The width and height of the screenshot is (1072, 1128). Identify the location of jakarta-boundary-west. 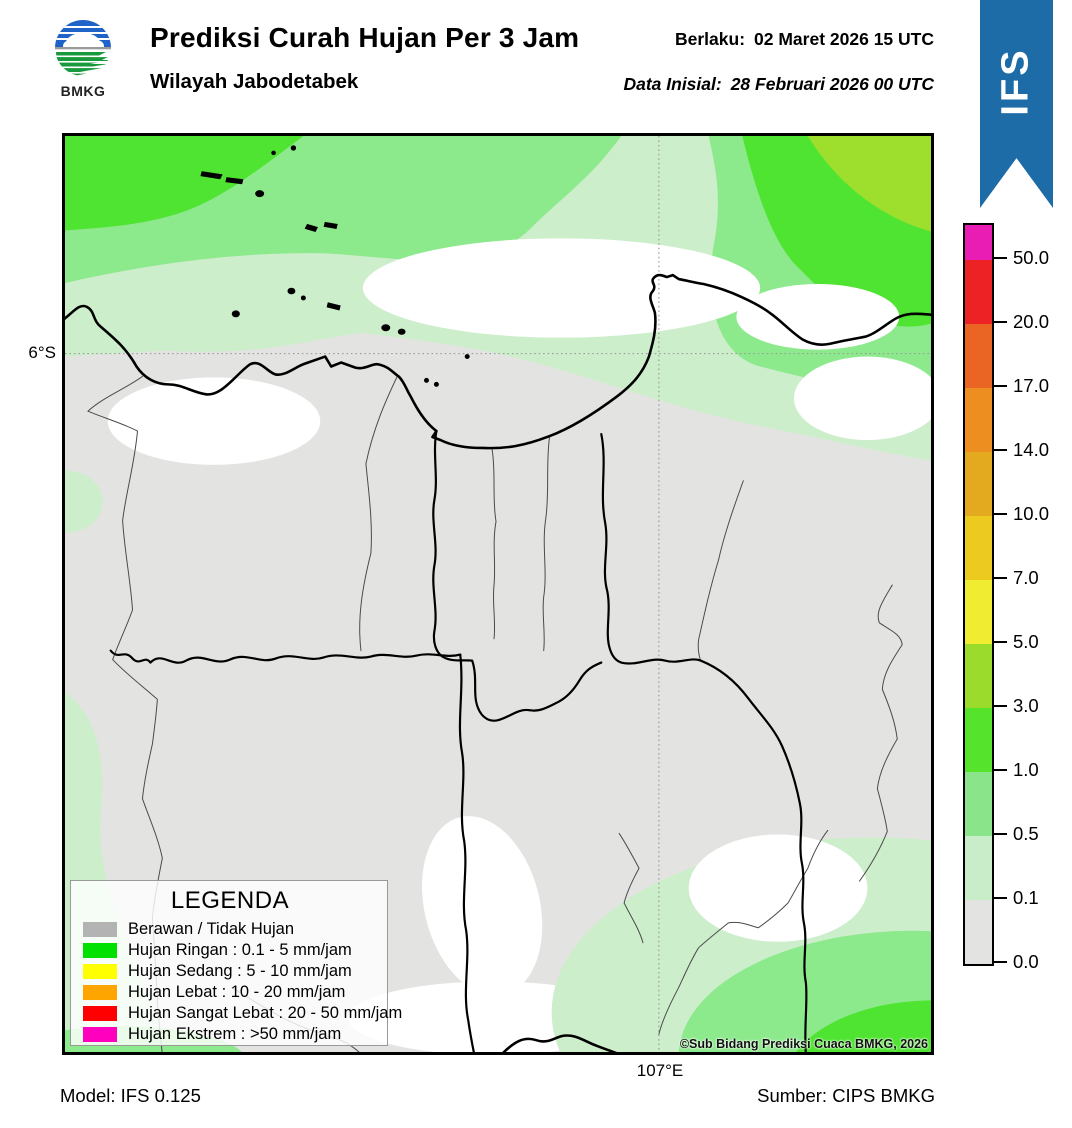
(517, 575).